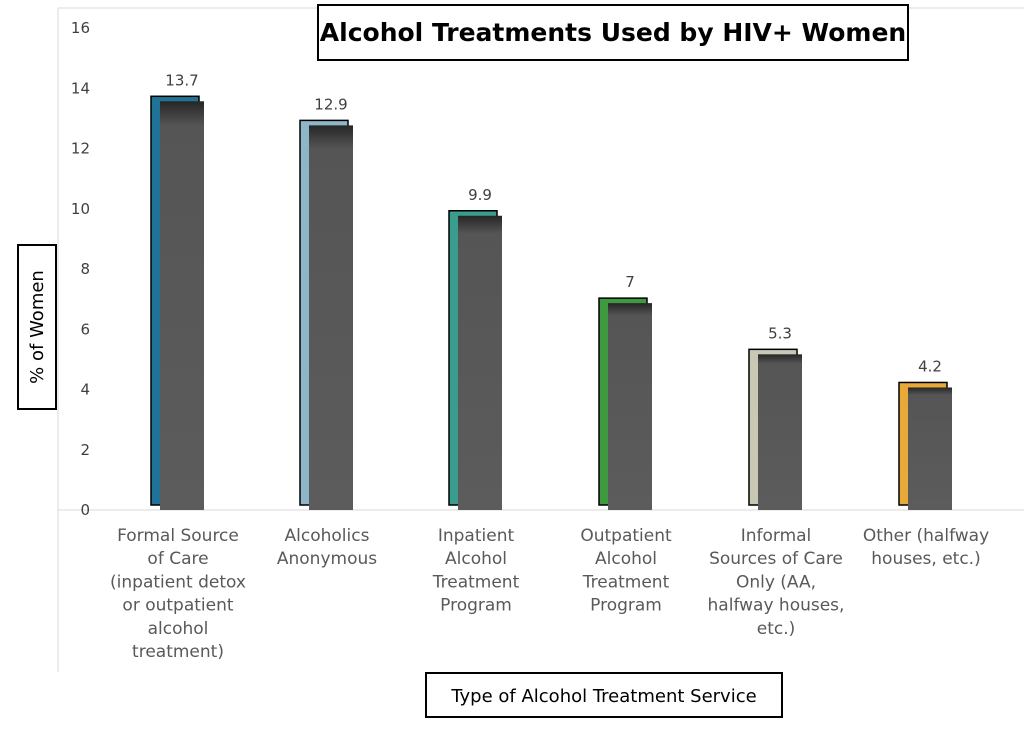 The height and width of the screenshot is (731, 1024). Describe the element at coordinates (80, 28) in the screenshot. I see `y-tick-label: 16` at that location.